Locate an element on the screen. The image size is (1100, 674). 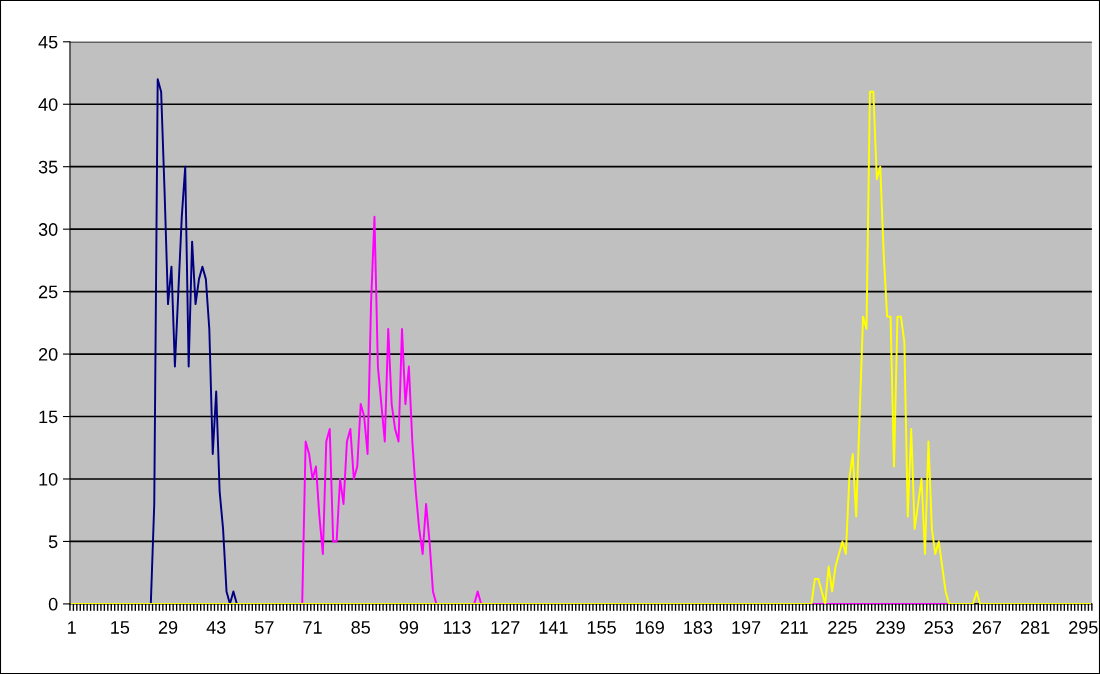
x-tick-label: 29 is located at coordinates (168, 627).